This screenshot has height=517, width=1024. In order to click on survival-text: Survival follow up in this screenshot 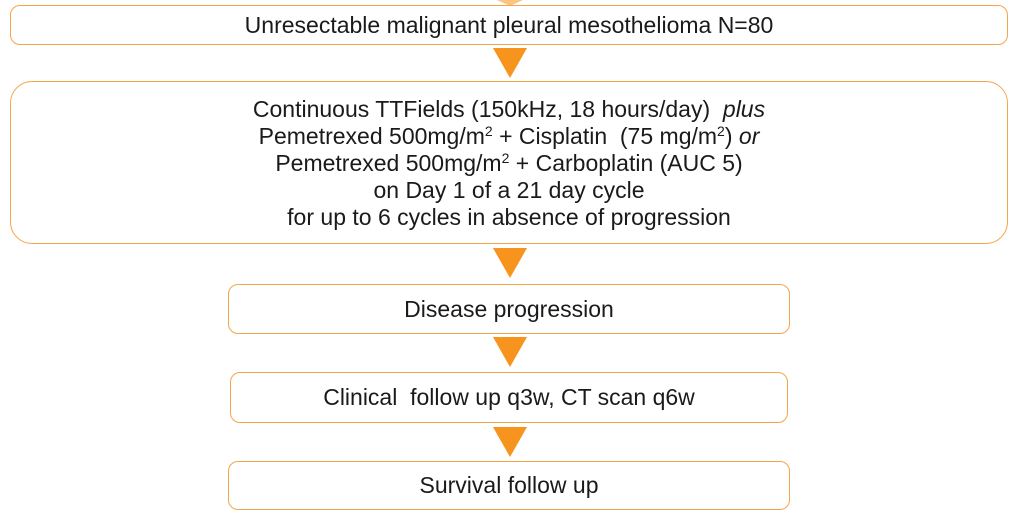, I will do `click(509, 485)`.